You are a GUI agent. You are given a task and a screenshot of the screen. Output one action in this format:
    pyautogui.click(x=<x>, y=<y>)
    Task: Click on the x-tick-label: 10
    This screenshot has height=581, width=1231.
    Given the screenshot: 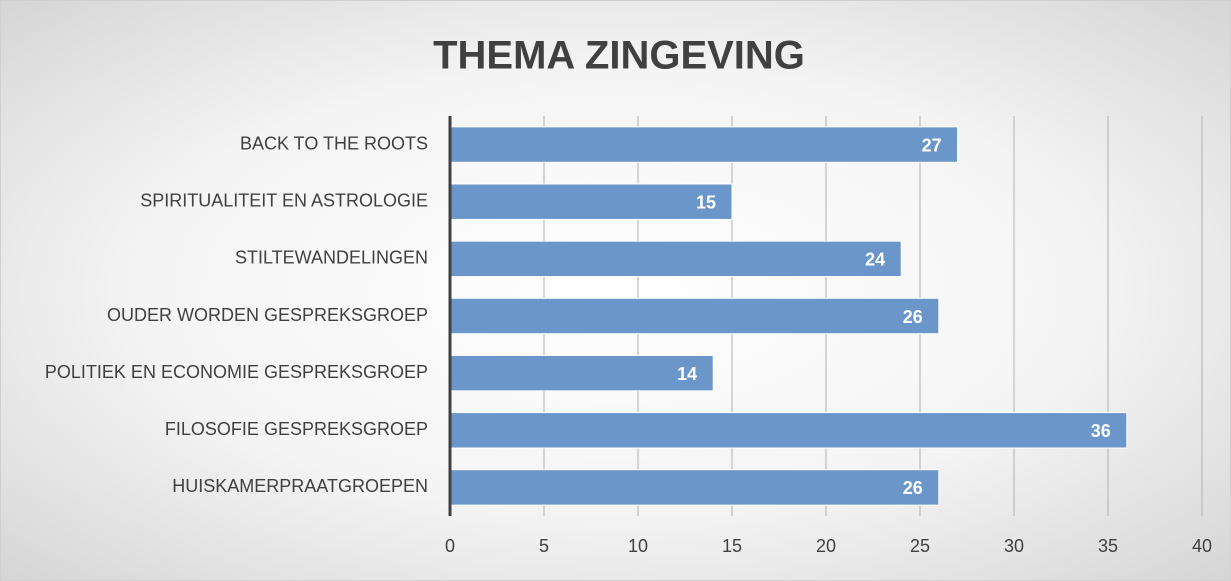 What is the action you would take?
    pyautogui.click(x=638, y=546)
    